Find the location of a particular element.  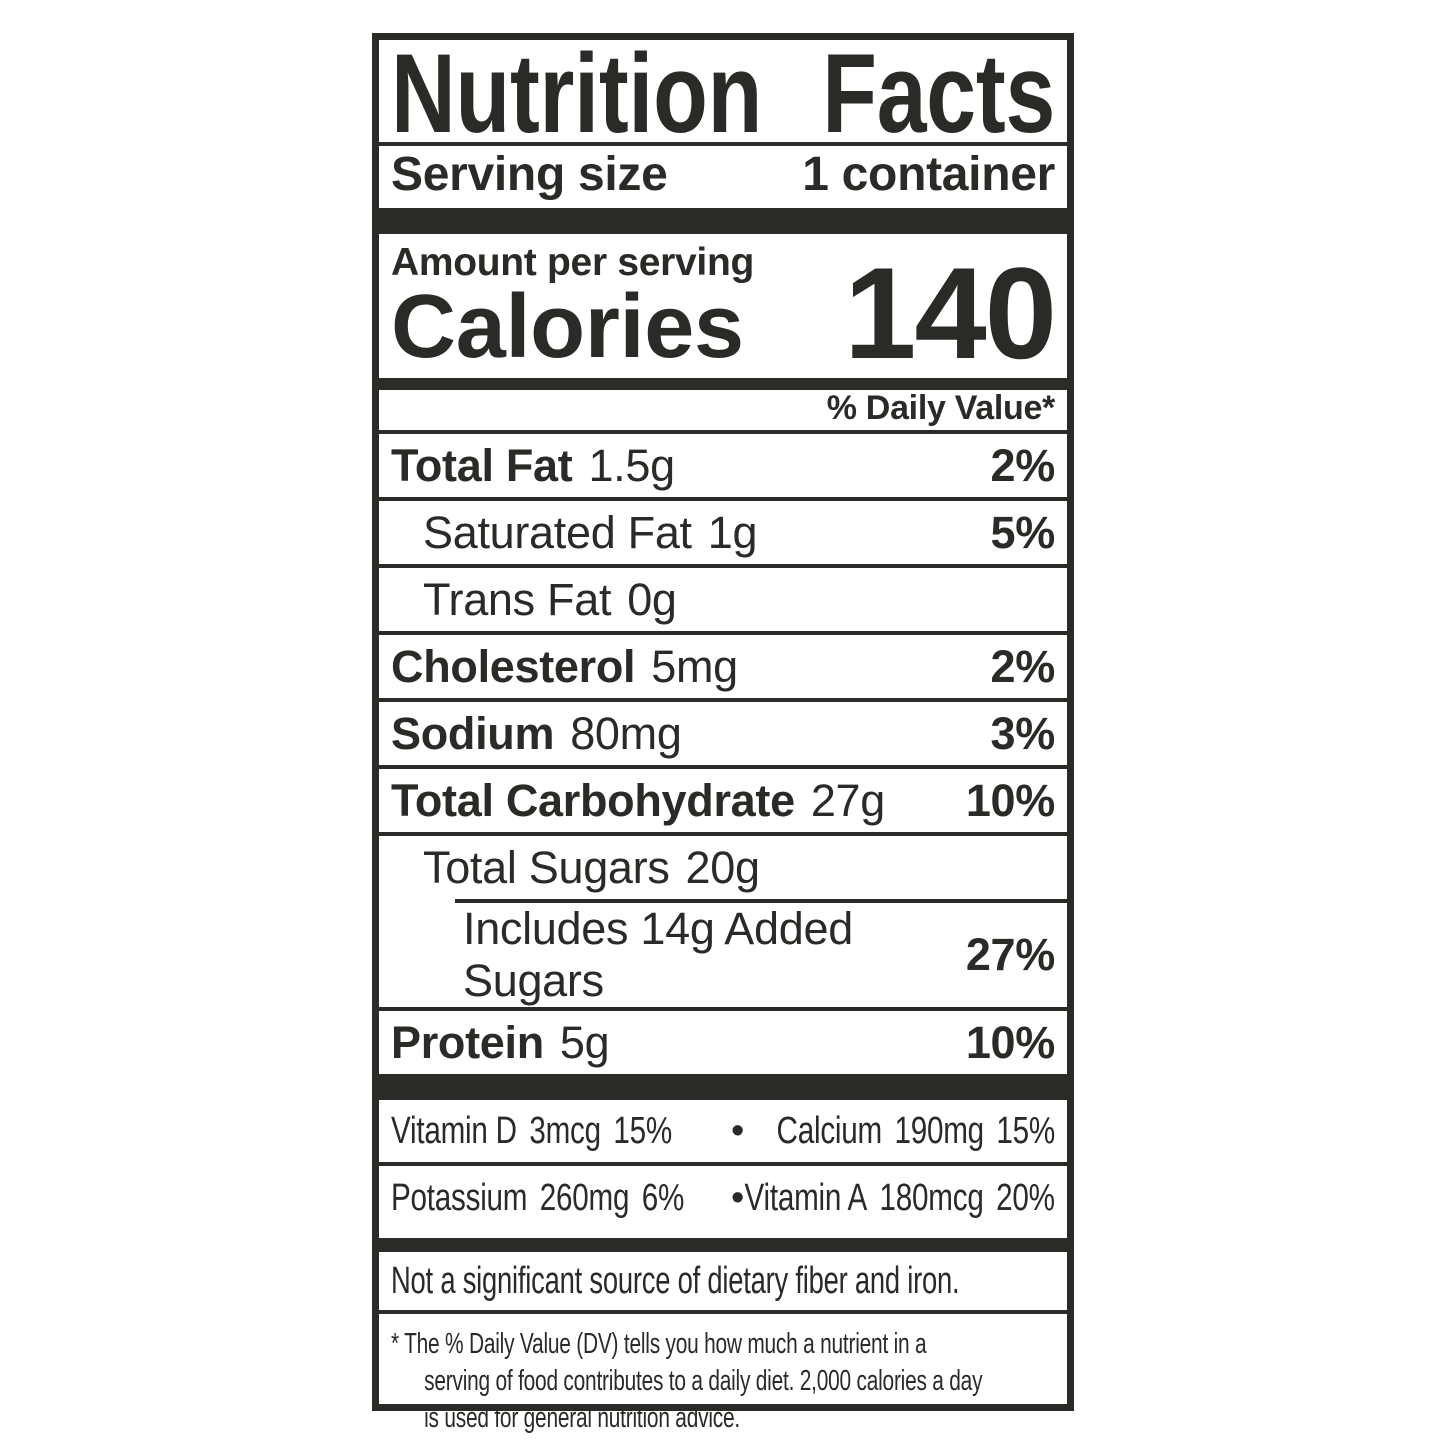

footnote-line: is used for general nutrition advice. is located at coordinates (582, 1418).